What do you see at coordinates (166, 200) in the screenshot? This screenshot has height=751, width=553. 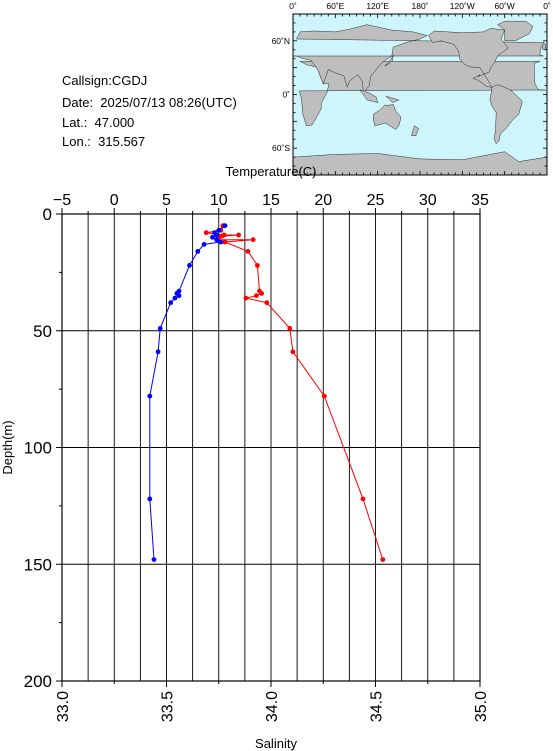 I see `top-axis-tick-label: 5` at bounding box center [166, 200].